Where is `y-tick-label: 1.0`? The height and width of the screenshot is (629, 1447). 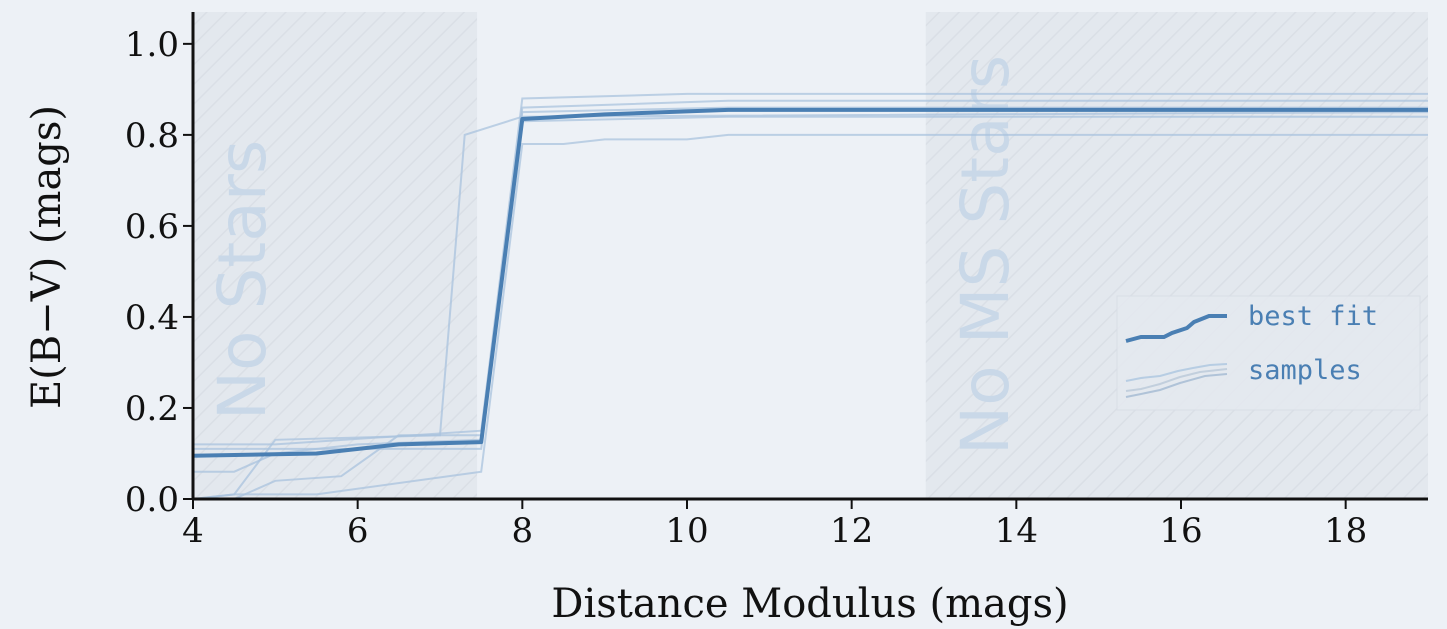 y-tick-label: 1.0 is located at coordinates (152, 45).